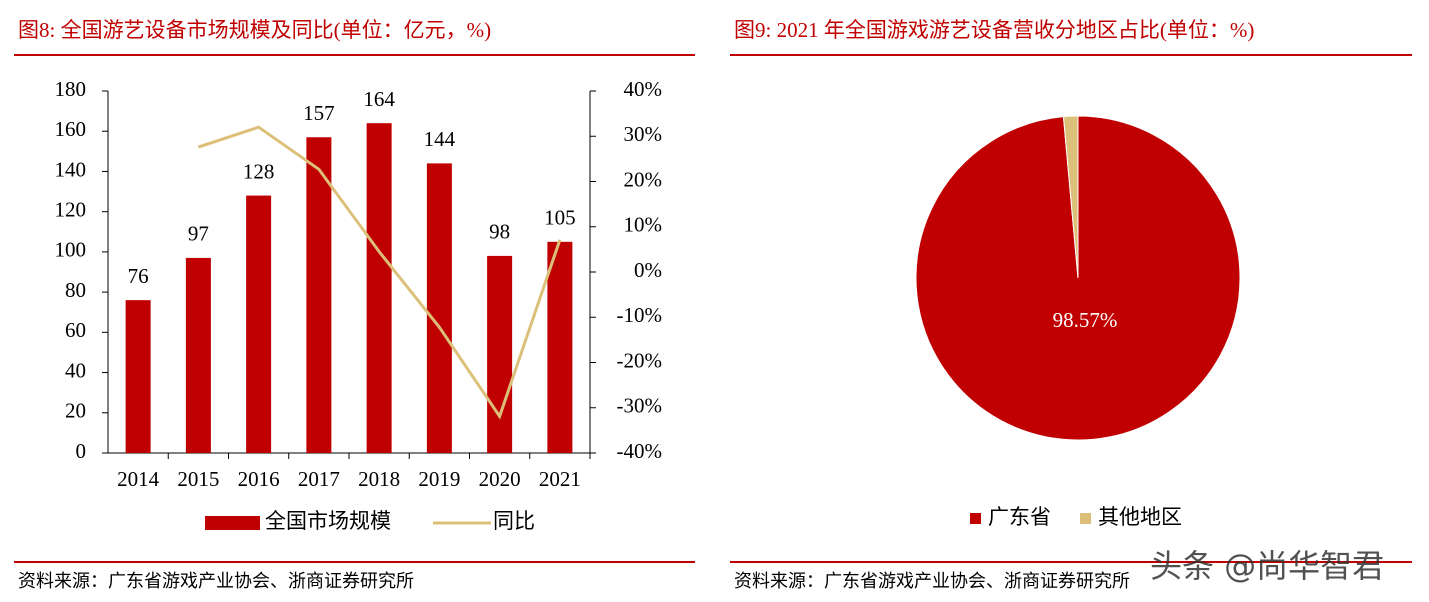 The height and width of the screenshot is (602, 1429). What do you see at coordinates (560, 479) in the screenshot?
I see `x-tick-label: 2021` at bounding box center [560, 479].